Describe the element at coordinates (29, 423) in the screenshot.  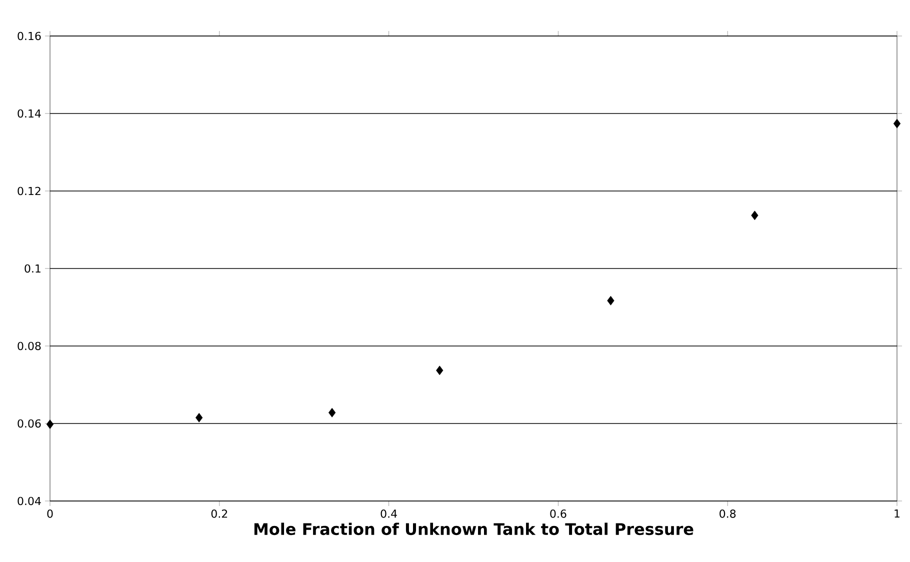
I see `y-tick-label: 0.06` at that location.